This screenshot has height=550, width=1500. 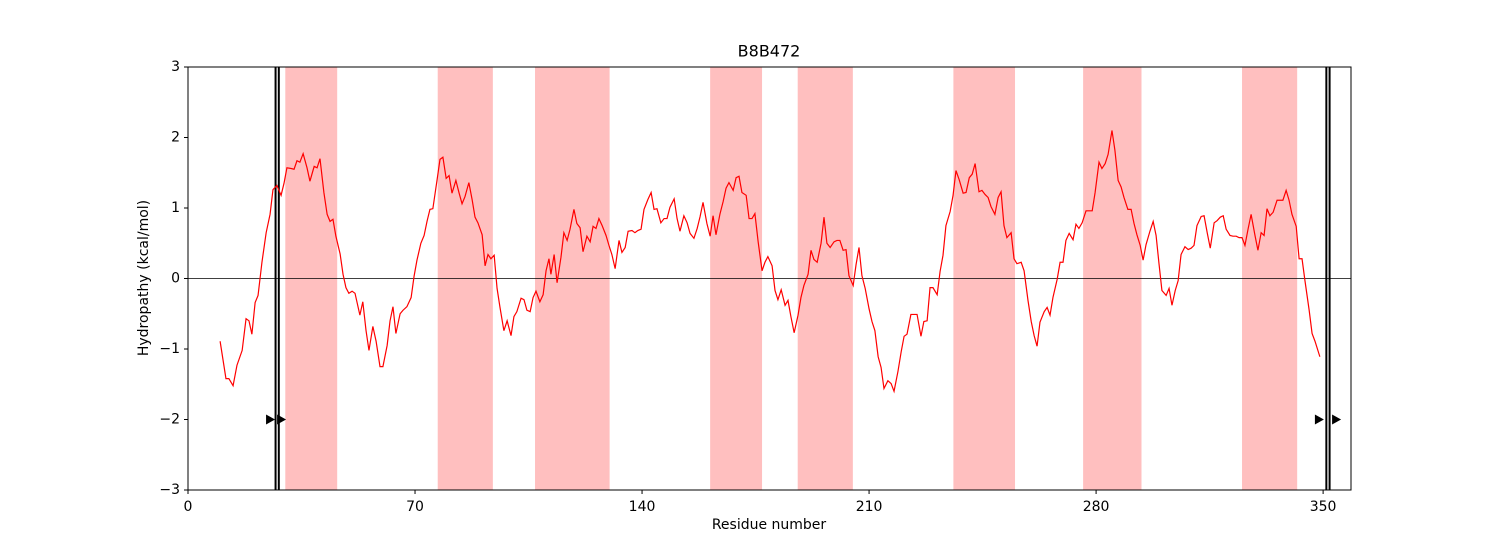 What do you see at coordinates (169, 349) in the screenshot?
I see `y-tick-label: −1` at bounding box center [169, 349].